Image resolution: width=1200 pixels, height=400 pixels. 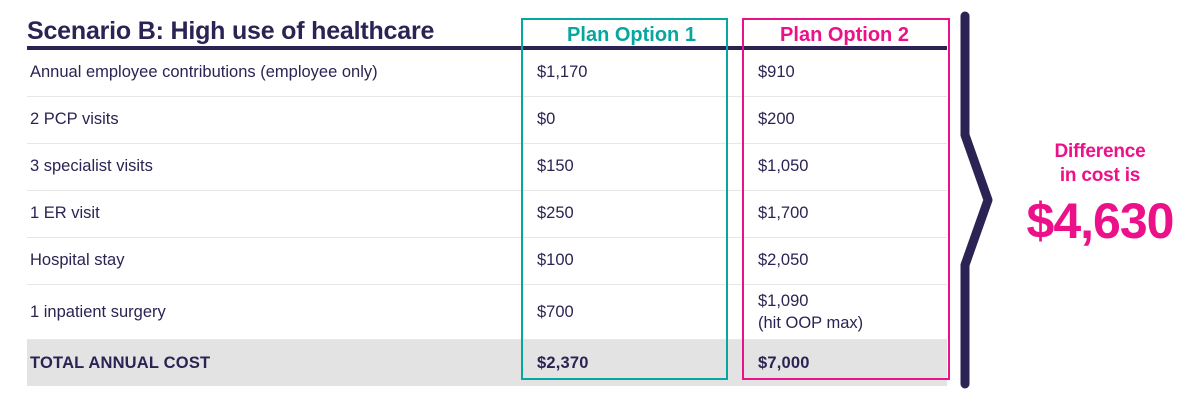 I want to click on table-row: Hospital stay $100 $2,050, so click(x=487, y=260).